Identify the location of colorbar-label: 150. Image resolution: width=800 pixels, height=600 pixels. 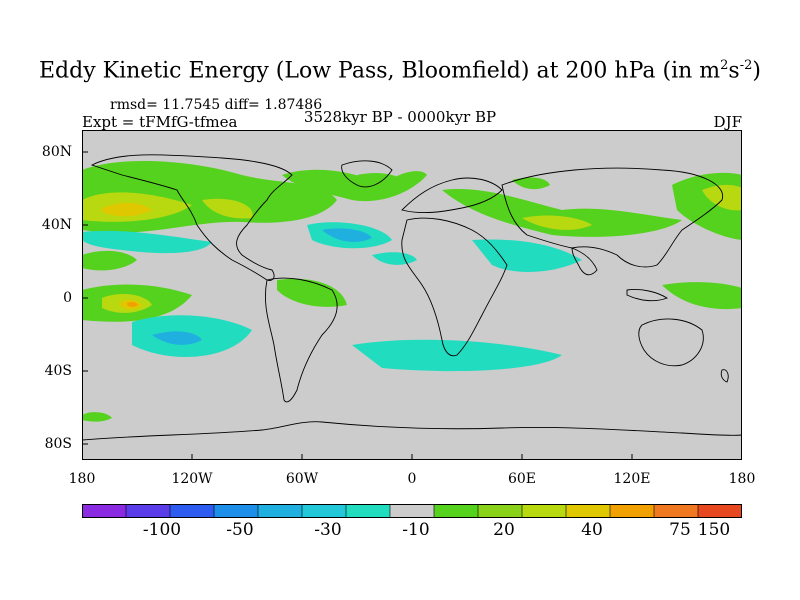
(714, 530).